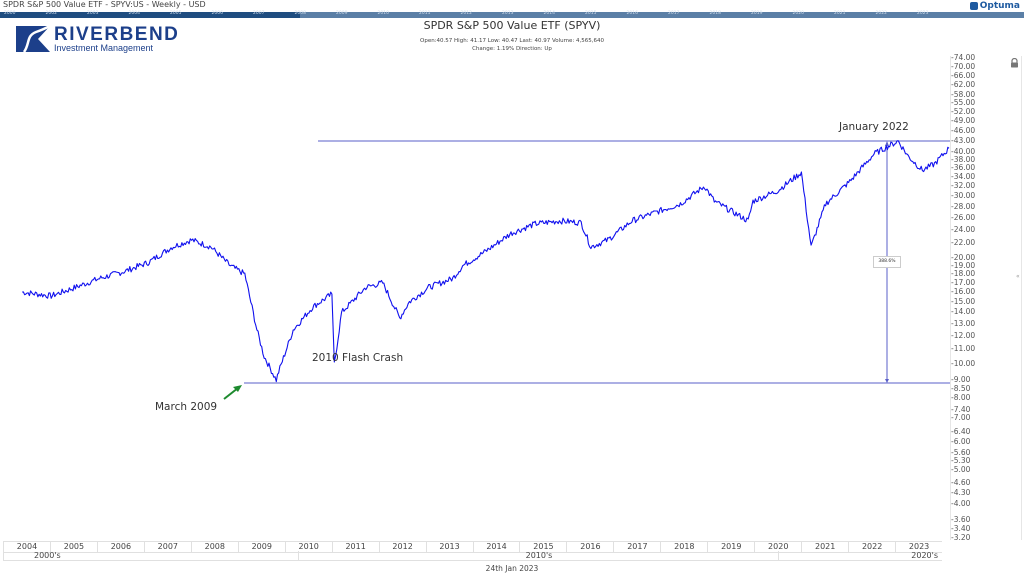 The width and height of the screenshot is (1024, 576). I want to click on x-tick-label: 2017, so click(636, 547).